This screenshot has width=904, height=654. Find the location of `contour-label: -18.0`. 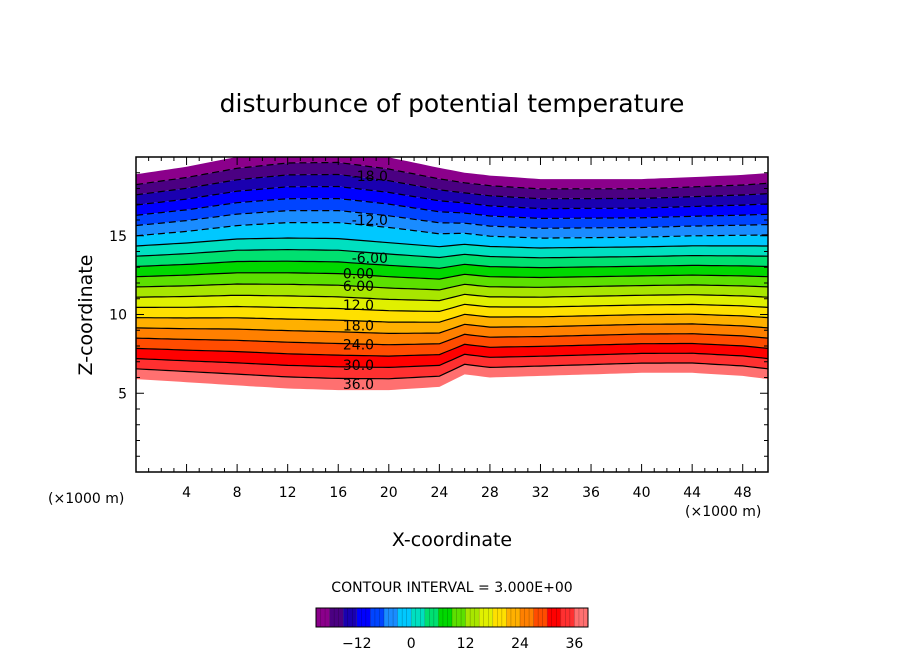

contour-label: -18.0 is located at coordinates (370, 177).